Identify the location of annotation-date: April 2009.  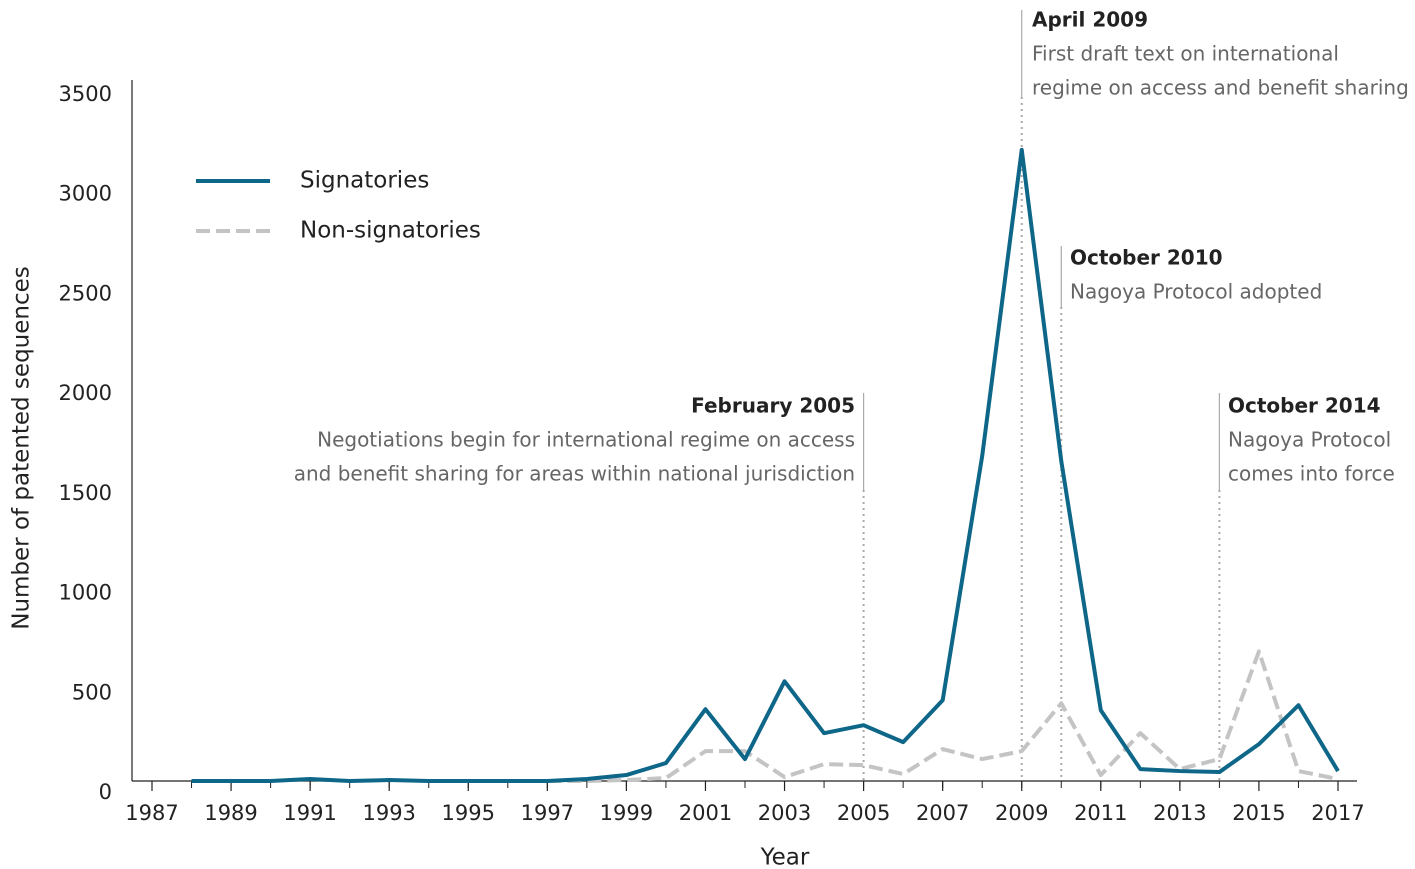
(1090, 20).